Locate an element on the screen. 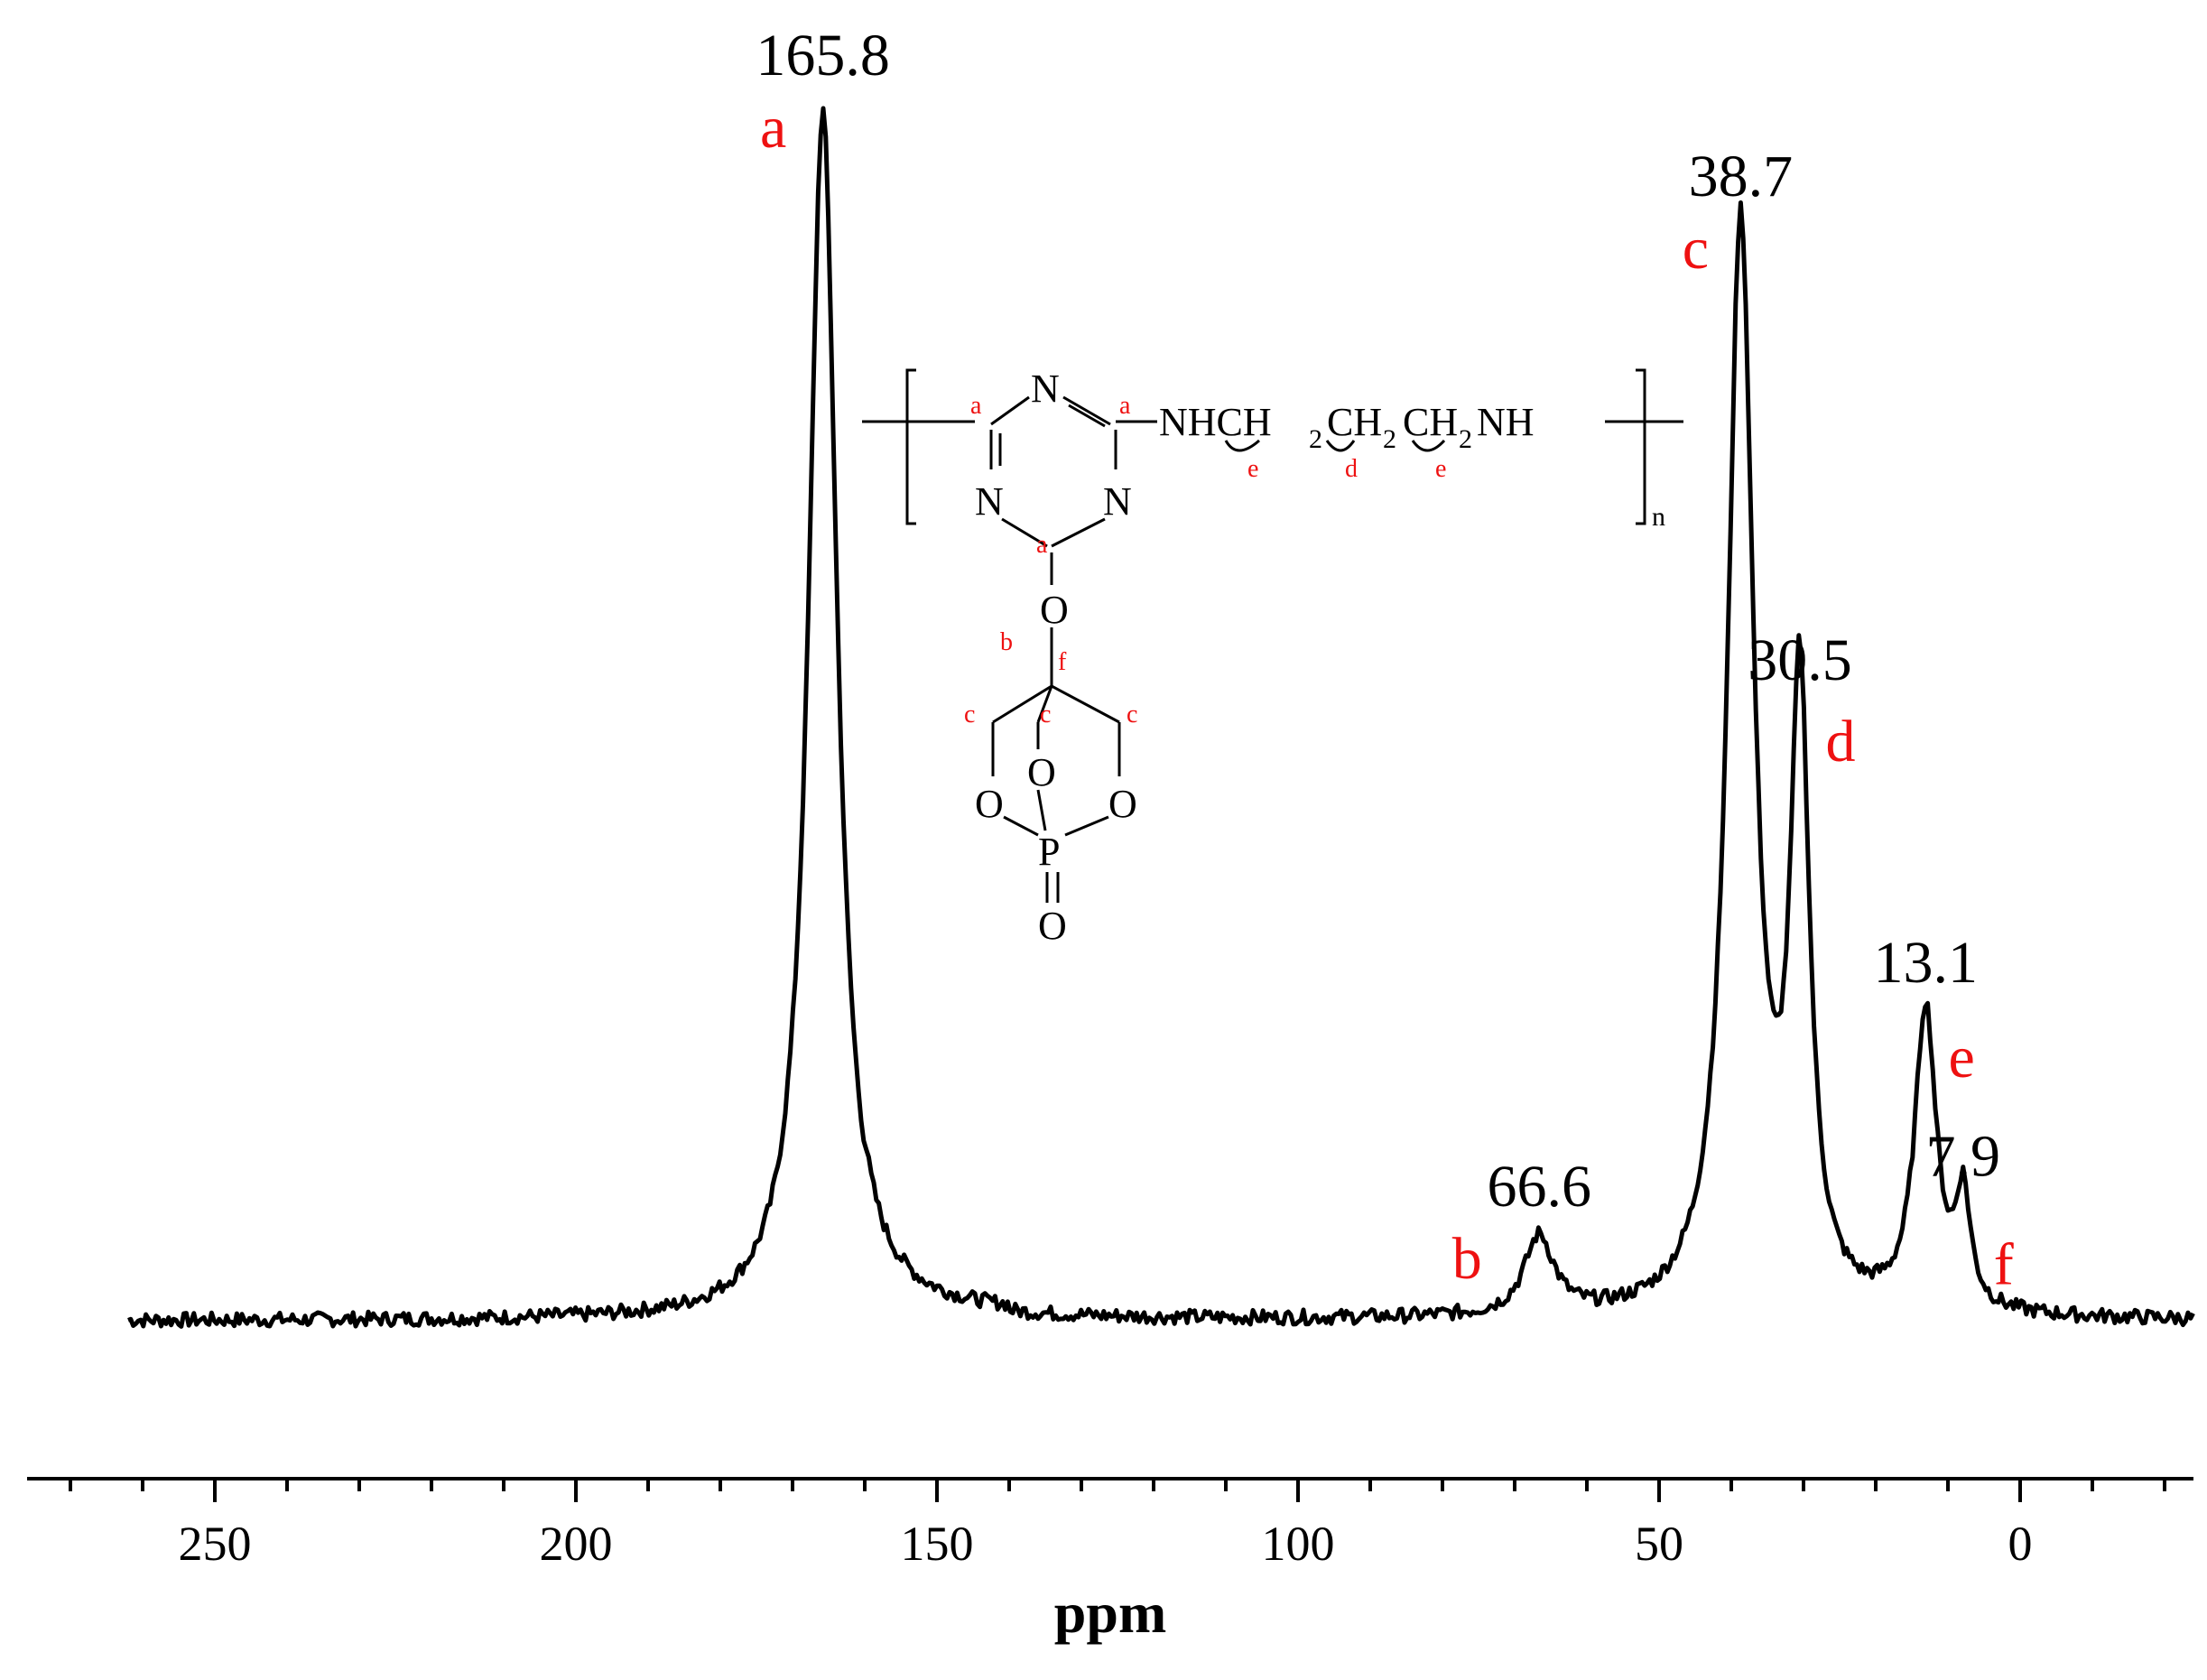  peak-value-label-b: 66.6 is located at coordinates (1539, 1187).